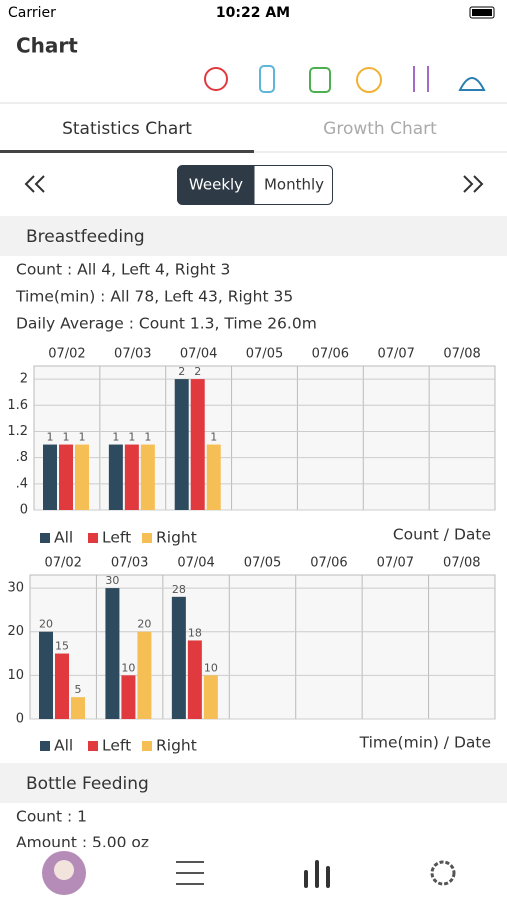 Image resolution: width=507 pixels, height=900 pixels. What do you see at coordinates (15, 631) in the screenshot?
I see `y-tick-label: 20` at bounding box center [15, 631].